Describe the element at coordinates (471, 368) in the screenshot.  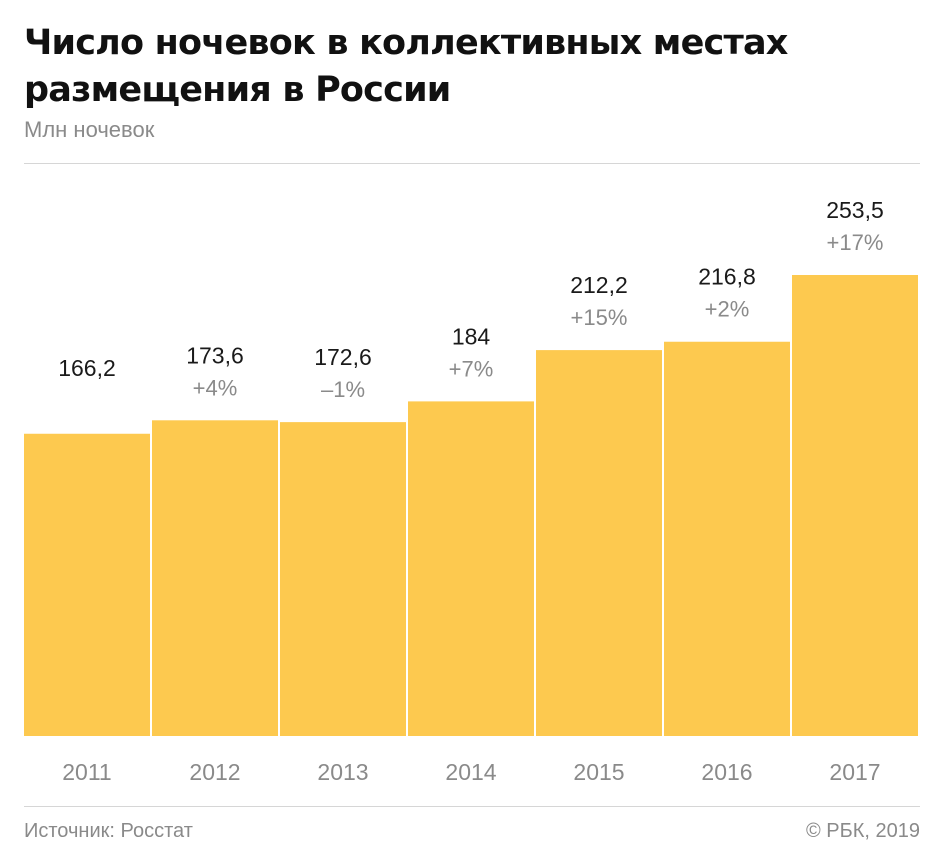
I see `change-label-2014: +7%` at that location.